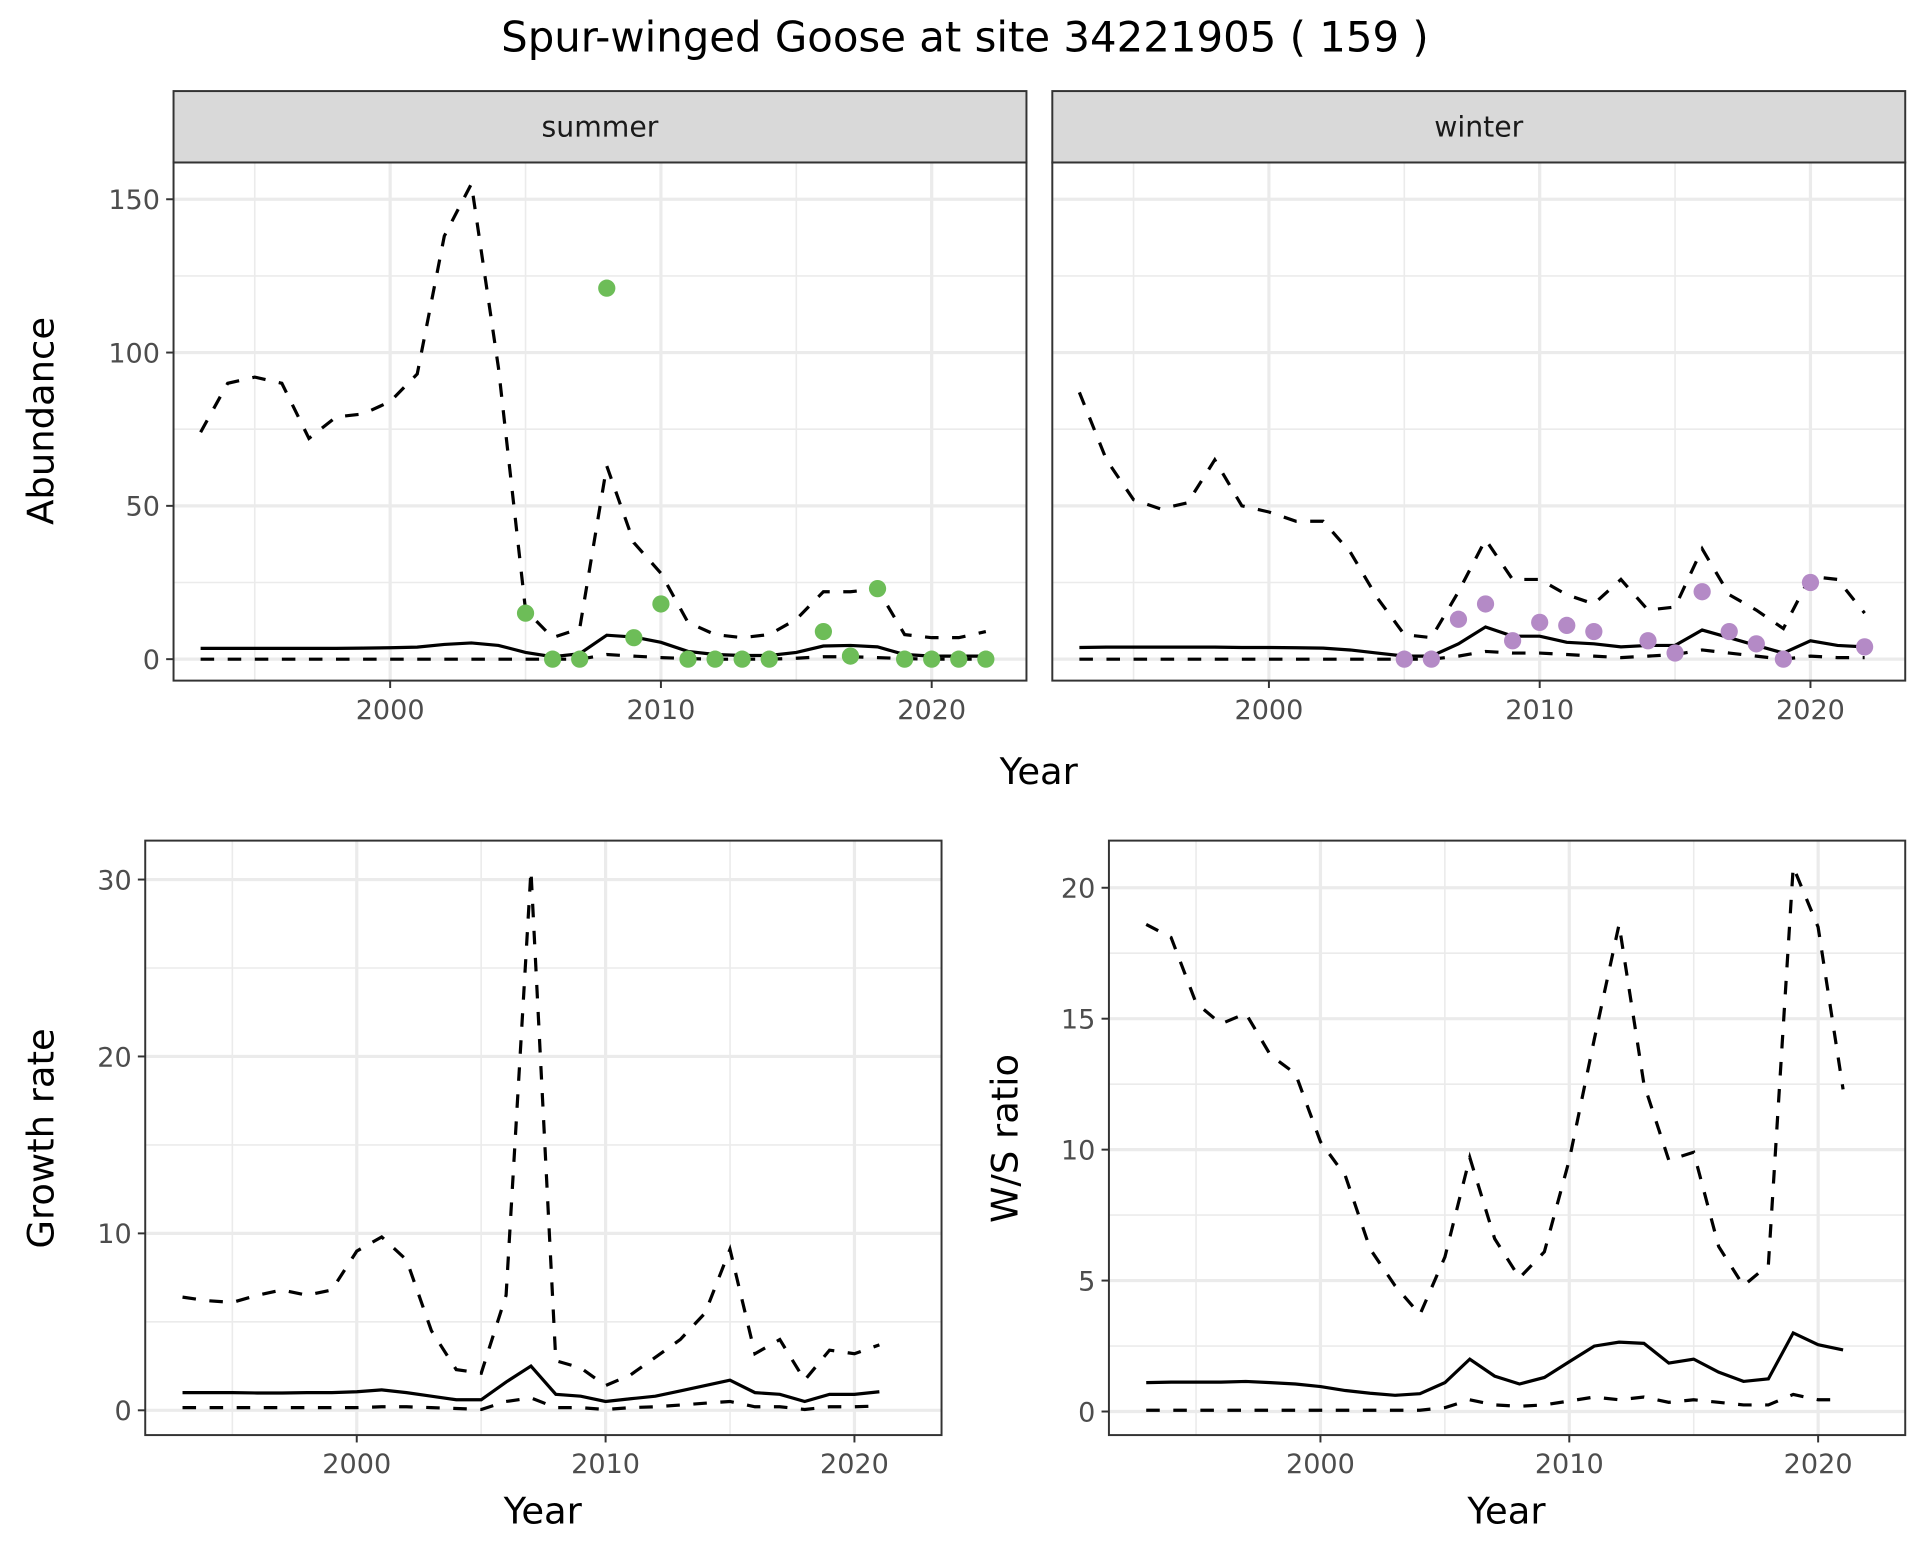 This screenshot has height=1560, width=1920. I want to click on facet-label: winter, so click(1478, 127).